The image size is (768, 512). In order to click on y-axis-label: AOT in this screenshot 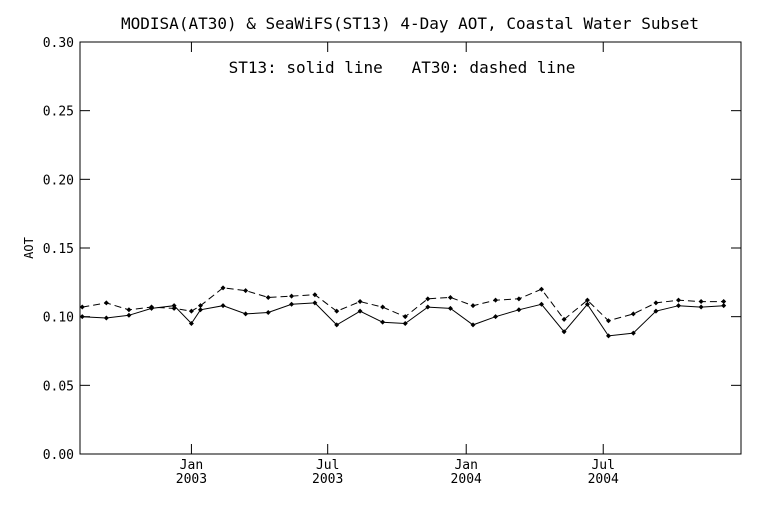, I will do `click(29, 248)`.